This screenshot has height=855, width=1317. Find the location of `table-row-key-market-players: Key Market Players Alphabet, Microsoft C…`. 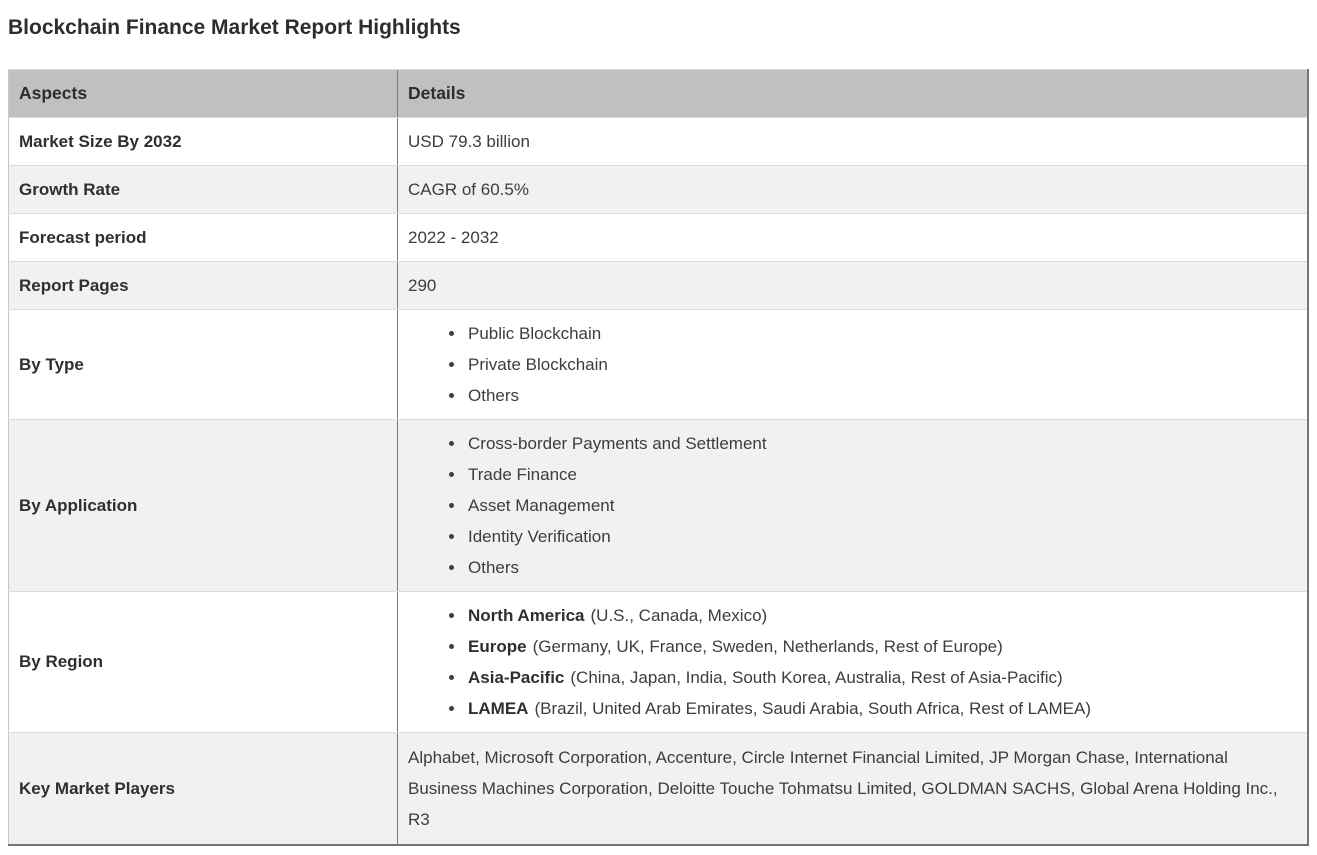

table-row-key-market-players: Key Market Players Alphabet, Microsoft C… is located at coordinates (658, 789).